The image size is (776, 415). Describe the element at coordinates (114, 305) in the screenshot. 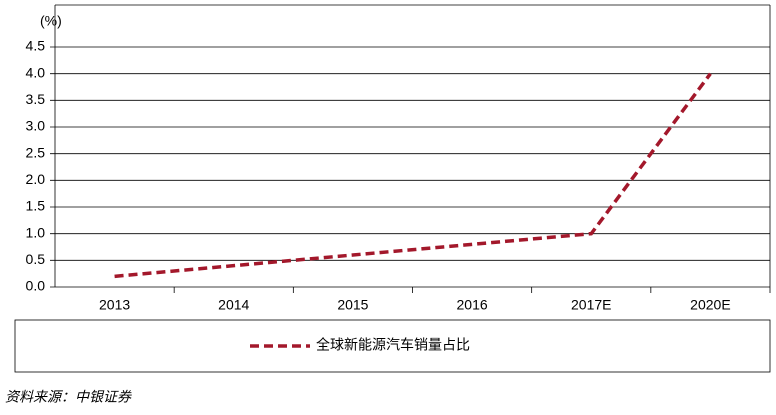

I see `x-tick-label: 2013` at that location.